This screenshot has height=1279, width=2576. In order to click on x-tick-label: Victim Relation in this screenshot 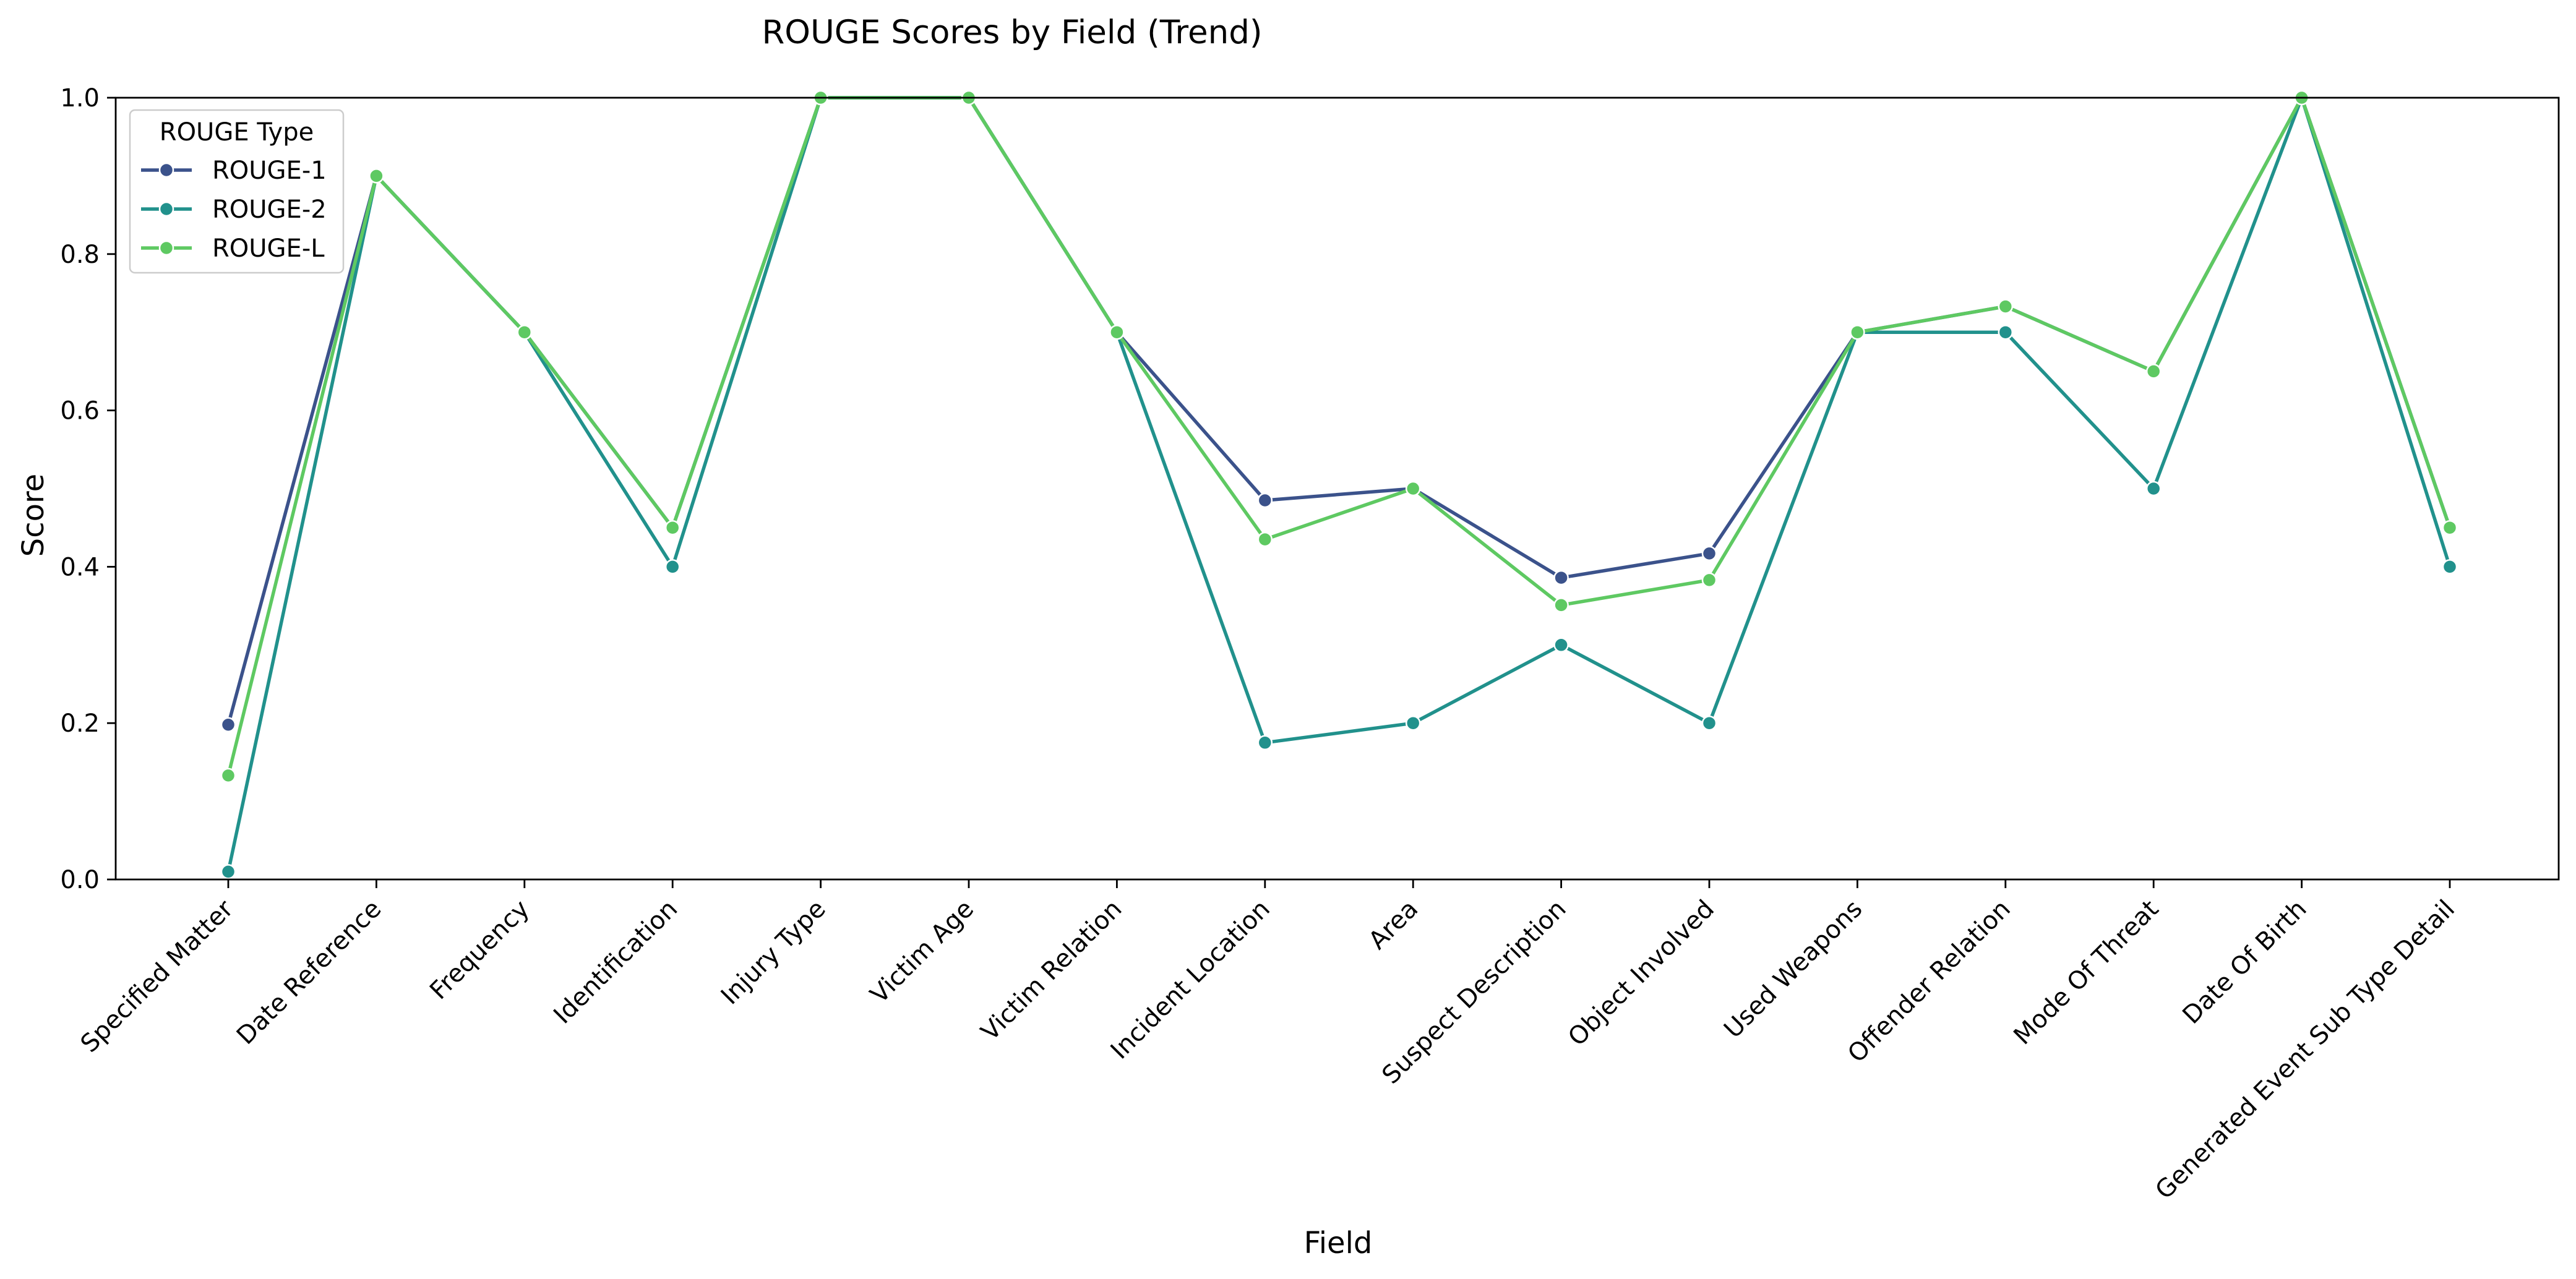, I will do `click(1051, 970)`.